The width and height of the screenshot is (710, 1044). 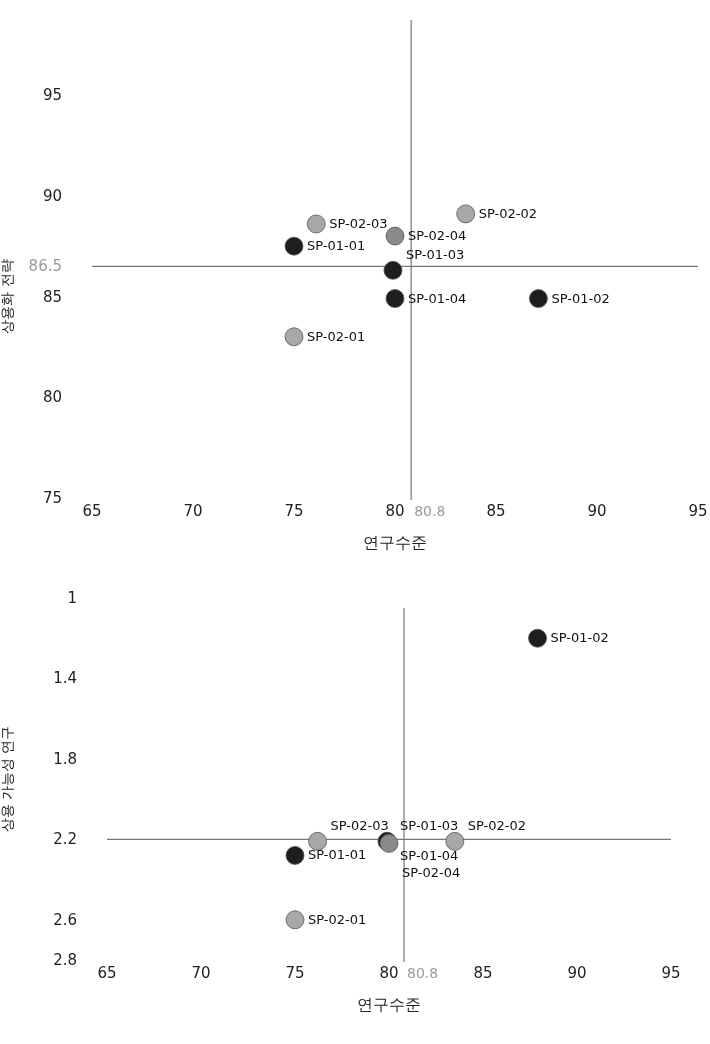 What do you see at coordinates (52, 195) in the screenshot?
I see `y-tick-label: 90` at bounding box center [52, 195].